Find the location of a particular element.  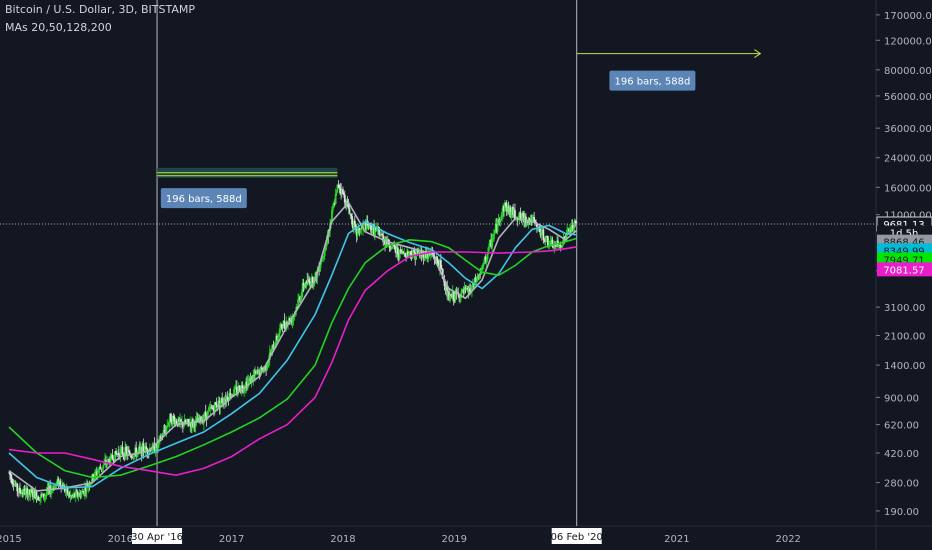

price-axis-label: 8868.46 is located at coordinates (903, 243).